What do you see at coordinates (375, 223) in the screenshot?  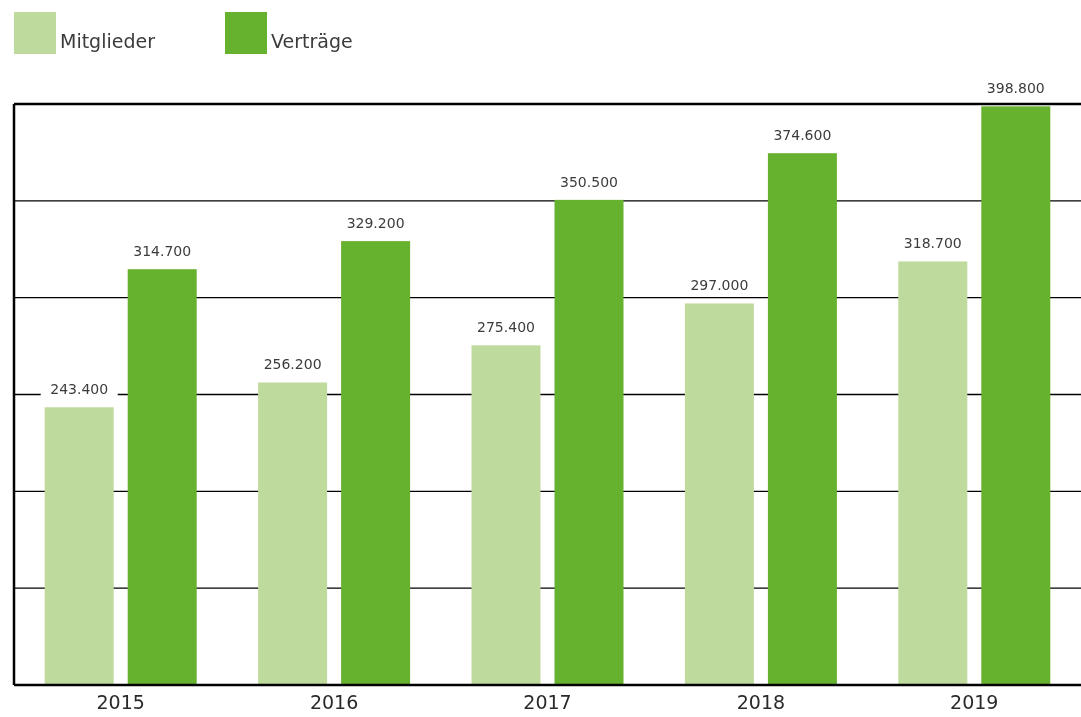 I see `data-label: 329.200` at bounding box center [375, 223].